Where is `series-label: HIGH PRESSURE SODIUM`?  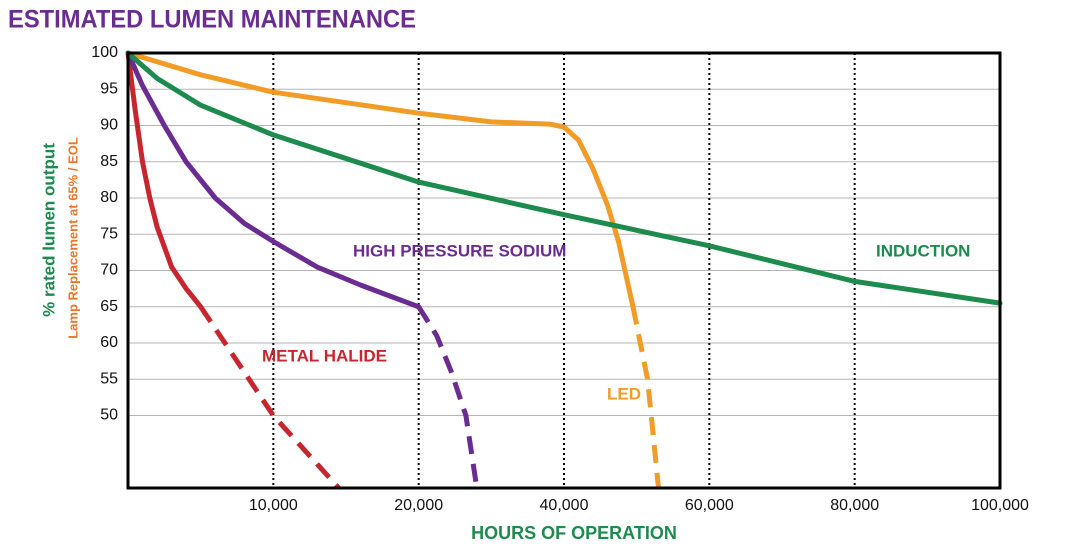 series-label: HIGH PRESSURE SODIUM is located at coordinates (459, 250).